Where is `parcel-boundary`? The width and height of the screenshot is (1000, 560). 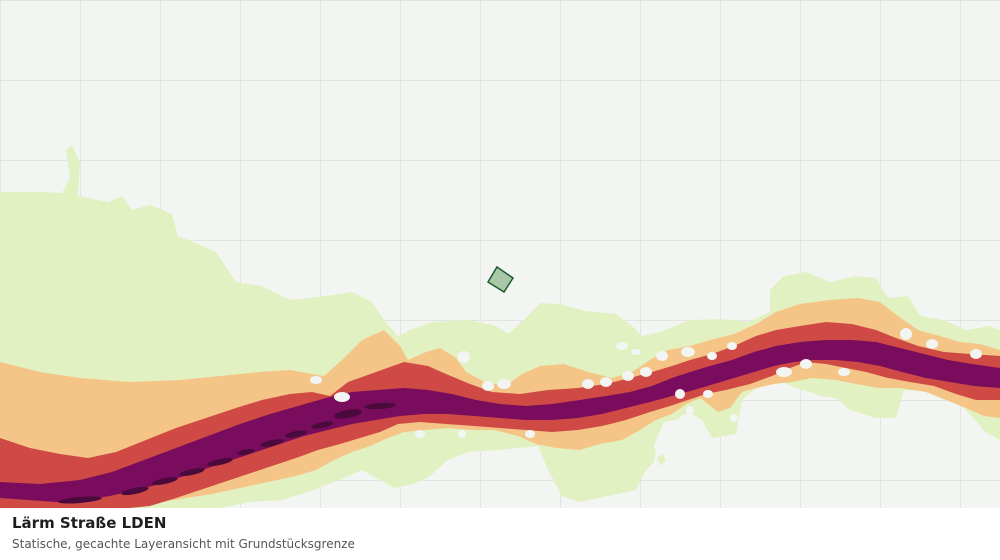 parcel-boundary is located at coordinates (500, 279).